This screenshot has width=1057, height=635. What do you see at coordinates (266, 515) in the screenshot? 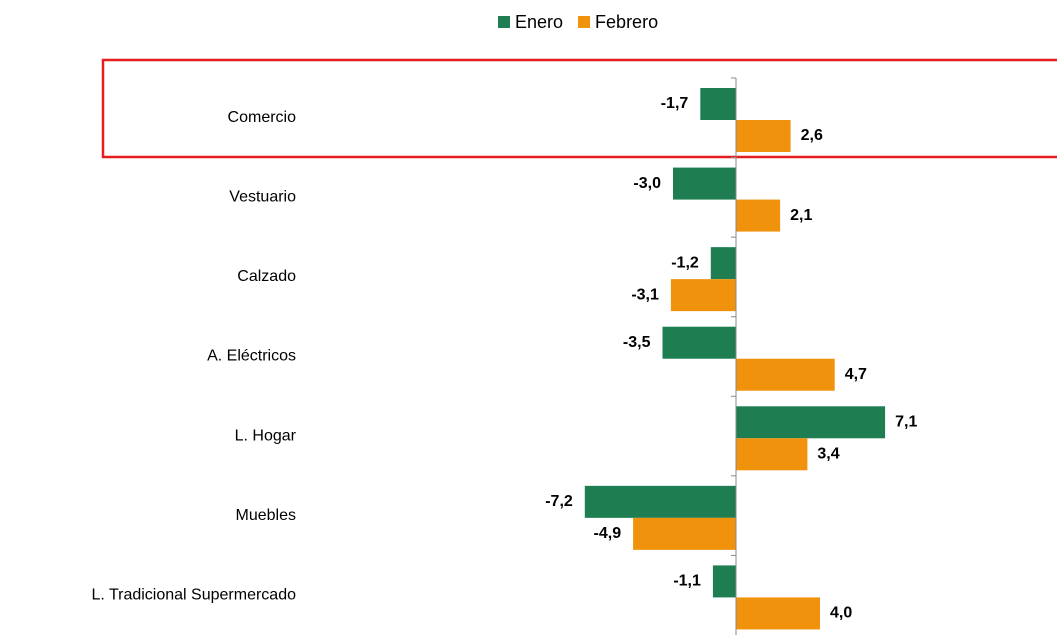
I see `y-tick-label: Muebles` at bounding box center [266, 515].